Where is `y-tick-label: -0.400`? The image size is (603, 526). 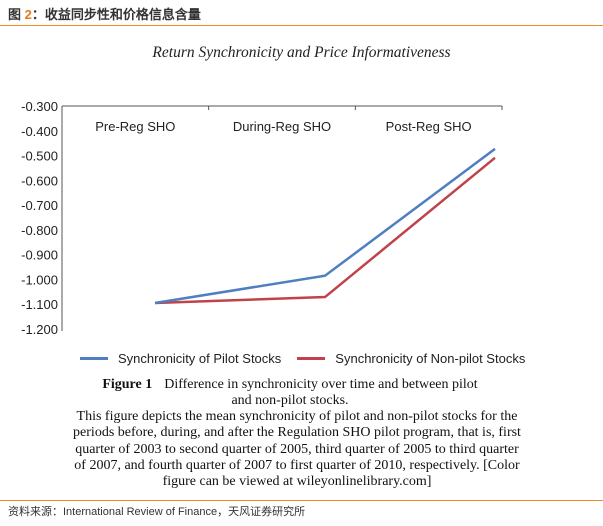
y-tick-label: -0.400 is located at coordinates (39, 131).